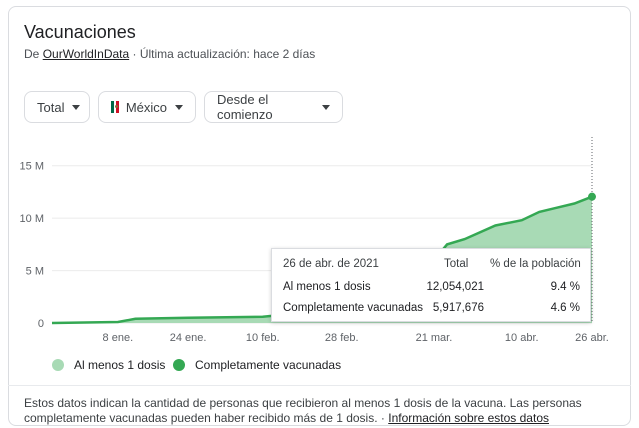 Image resolution: width=639 pixels, height=428 pixels. What do you see at coordinates (458, 308) in the screenshot?
I see `tooltip-row-total: 5,917,676` at bounding box center [458, 308].